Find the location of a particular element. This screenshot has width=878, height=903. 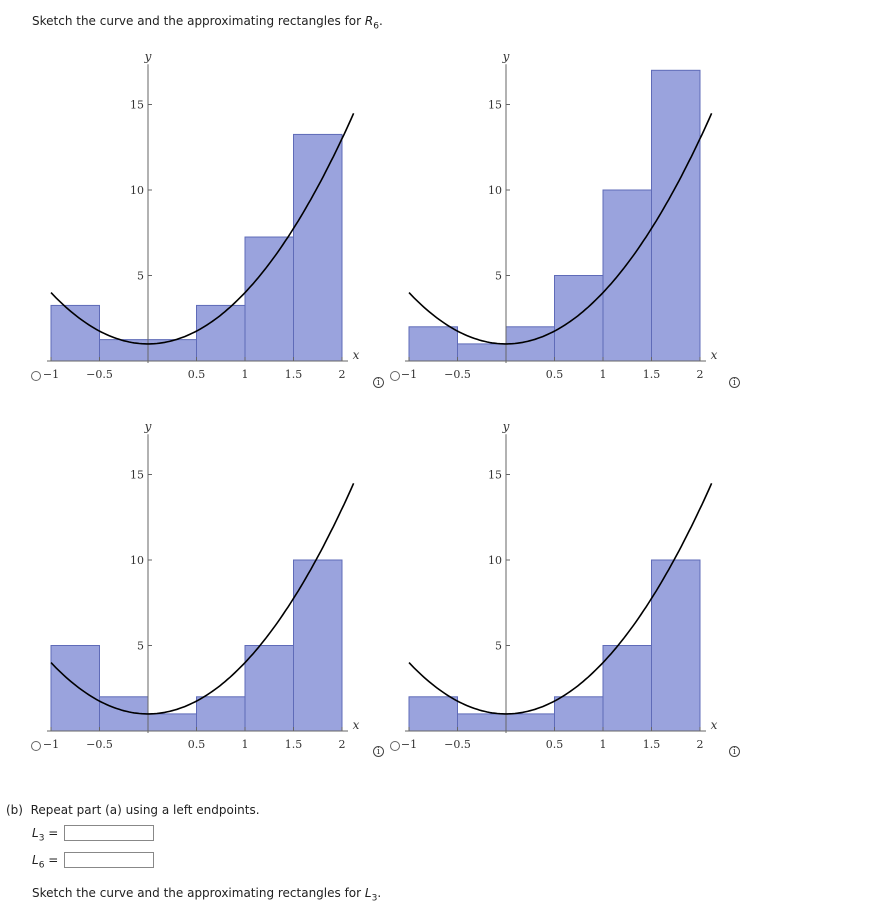

x-tick-label: 1 is located at coordinates (603, 744).